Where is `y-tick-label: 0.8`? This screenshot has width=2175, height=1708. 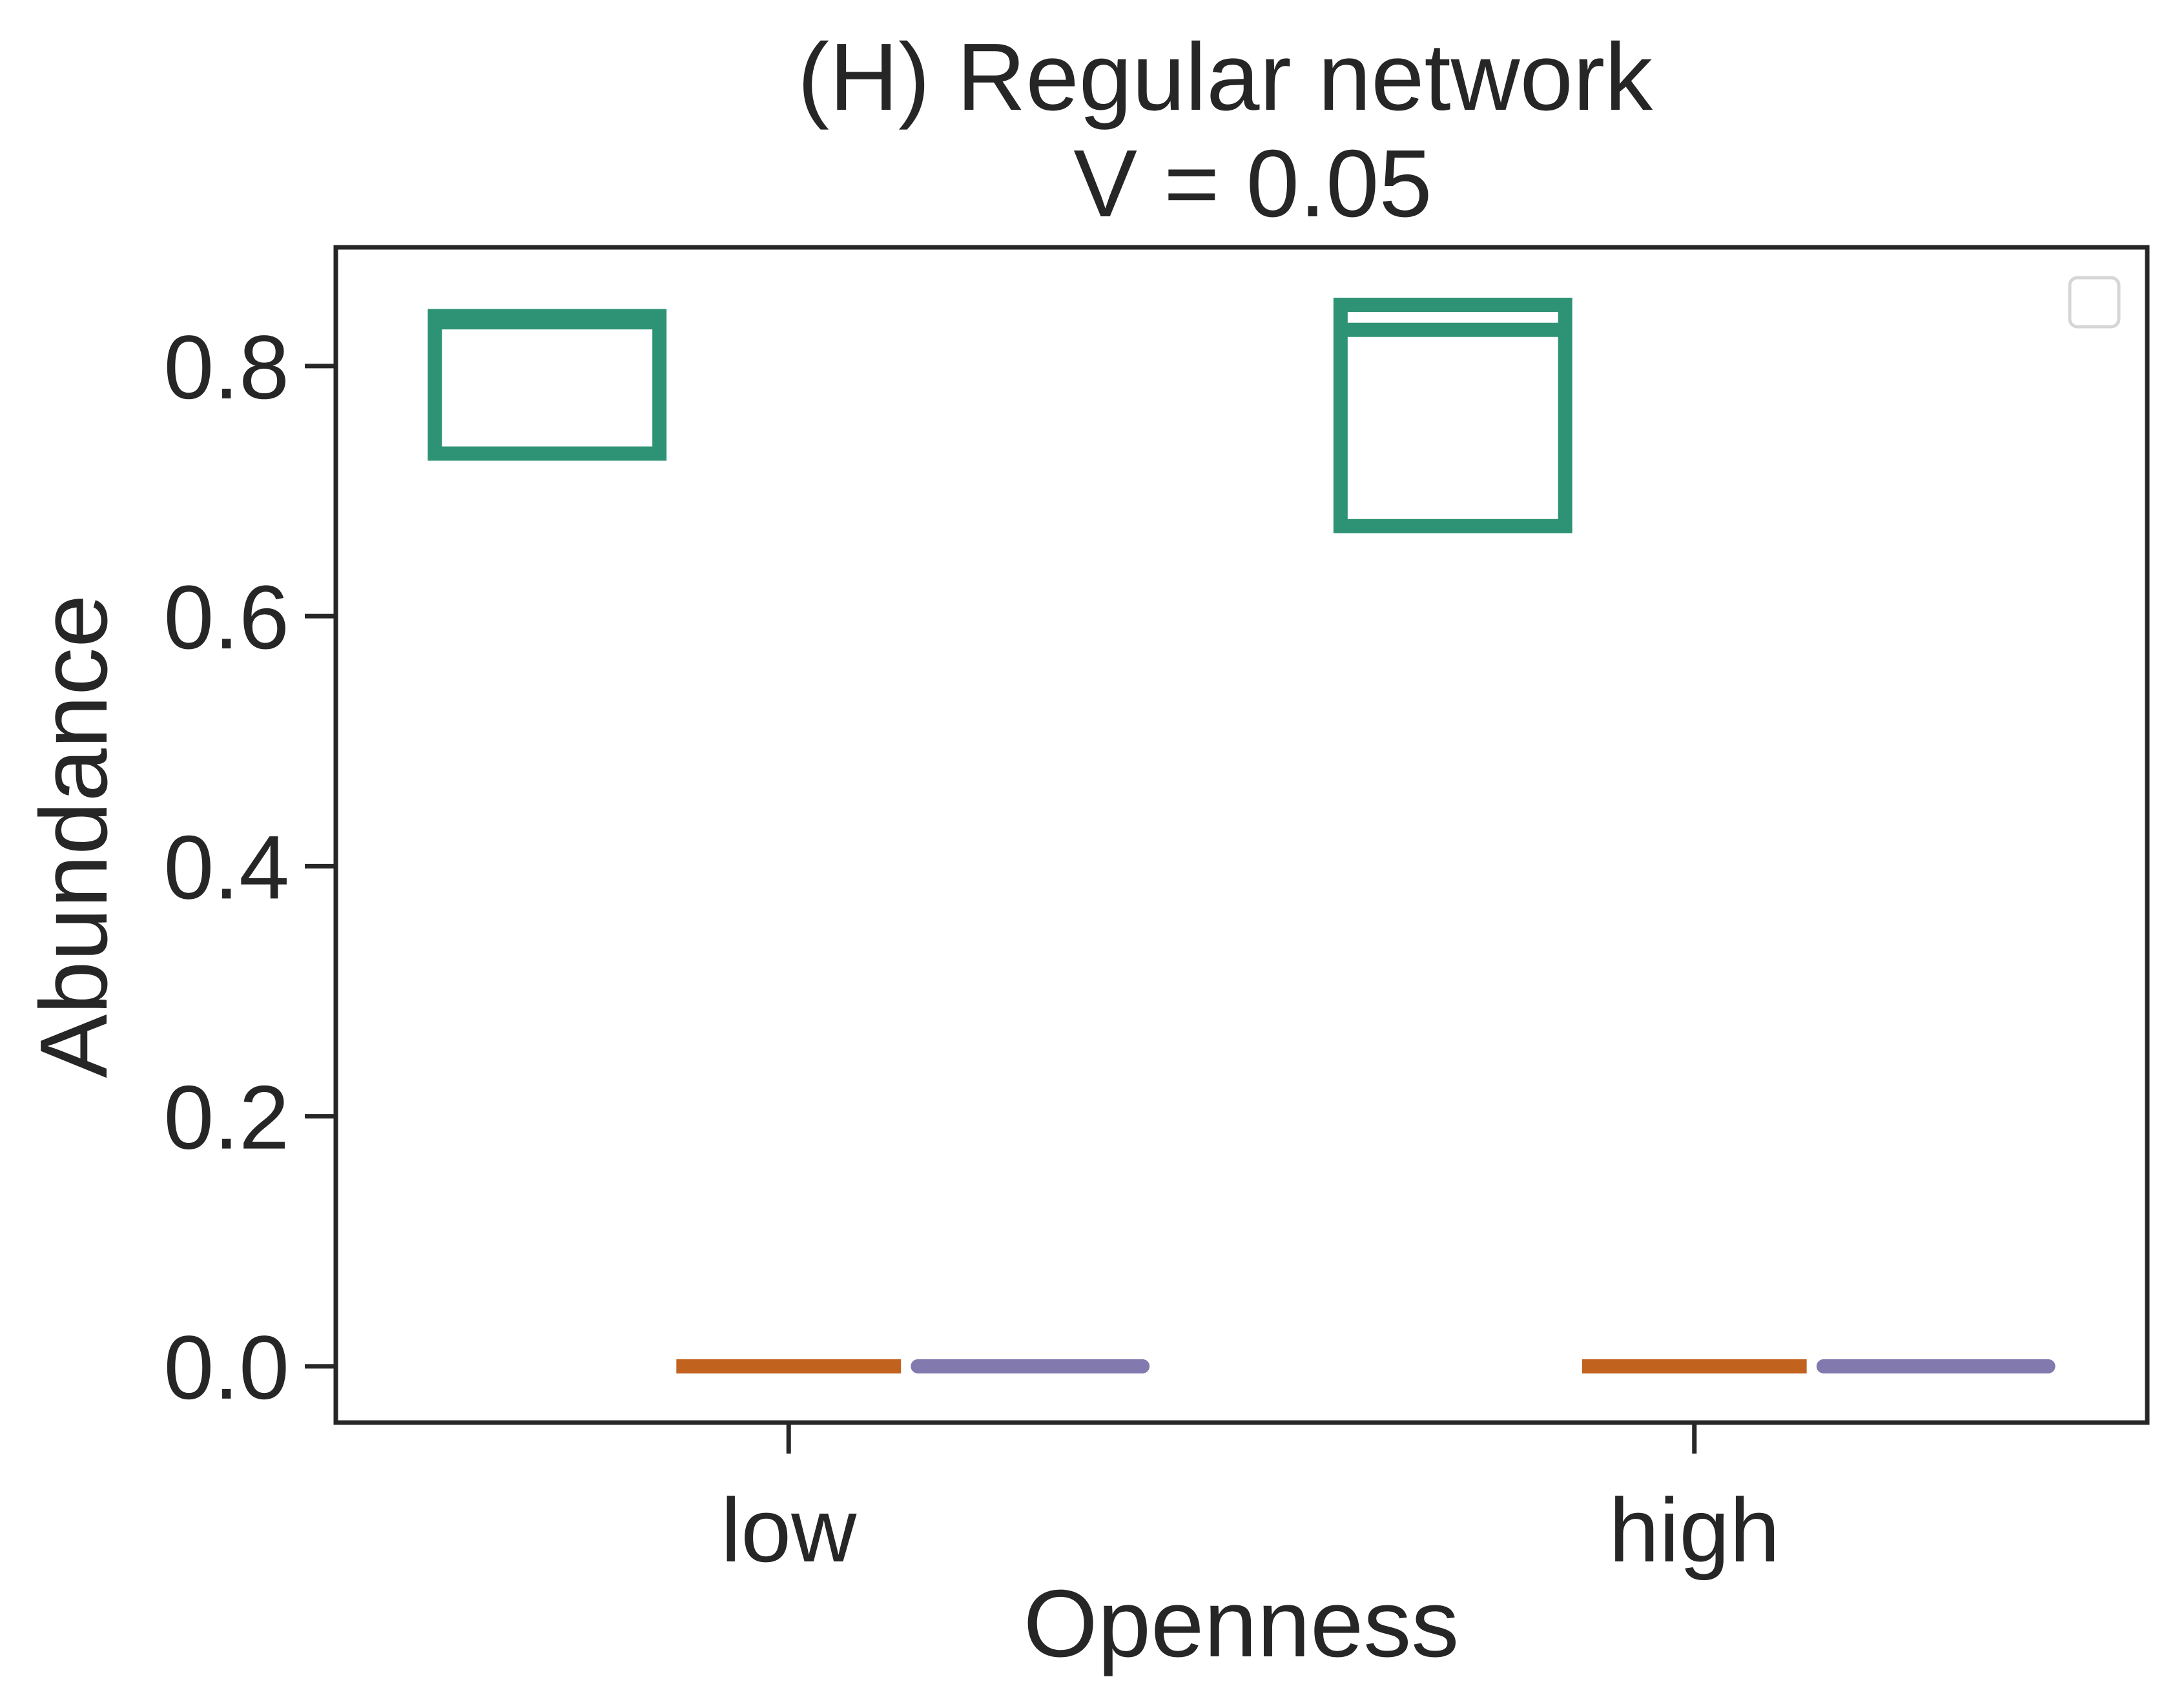
y-tick-label: 0.8 is located at coordinates (226, 367).